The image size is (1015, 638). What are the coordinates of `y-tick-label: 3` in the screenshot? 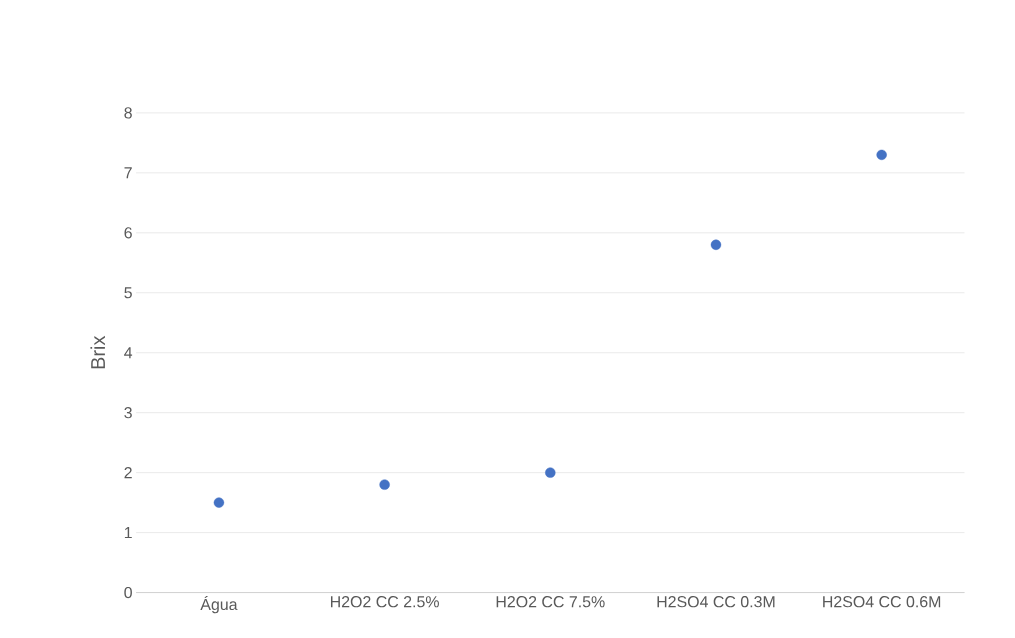 It's located at (128, 413).